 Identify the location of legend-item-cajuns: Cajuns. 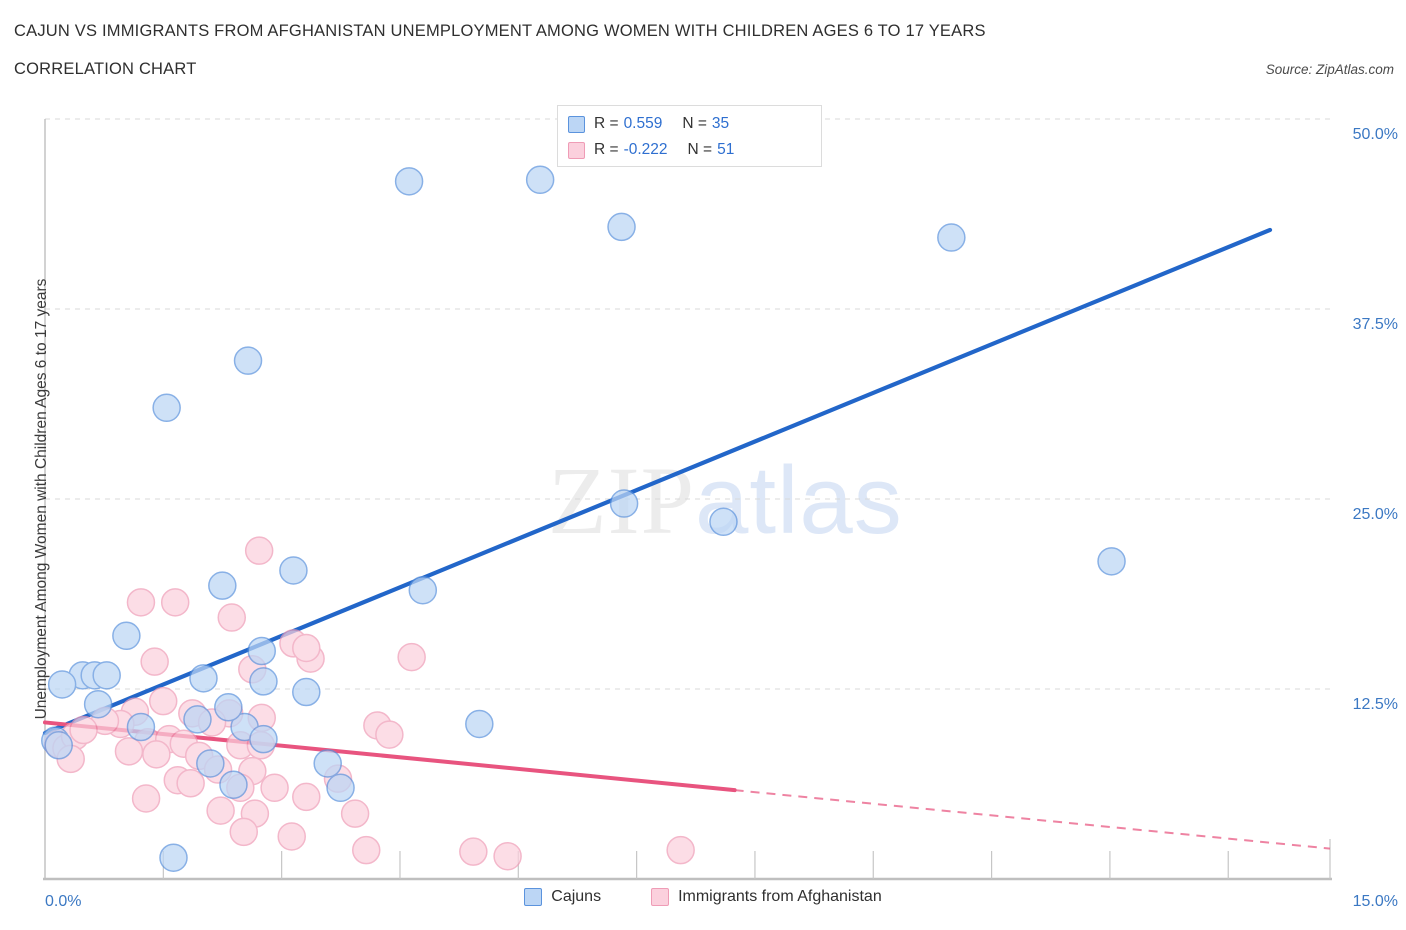
(562, 897).